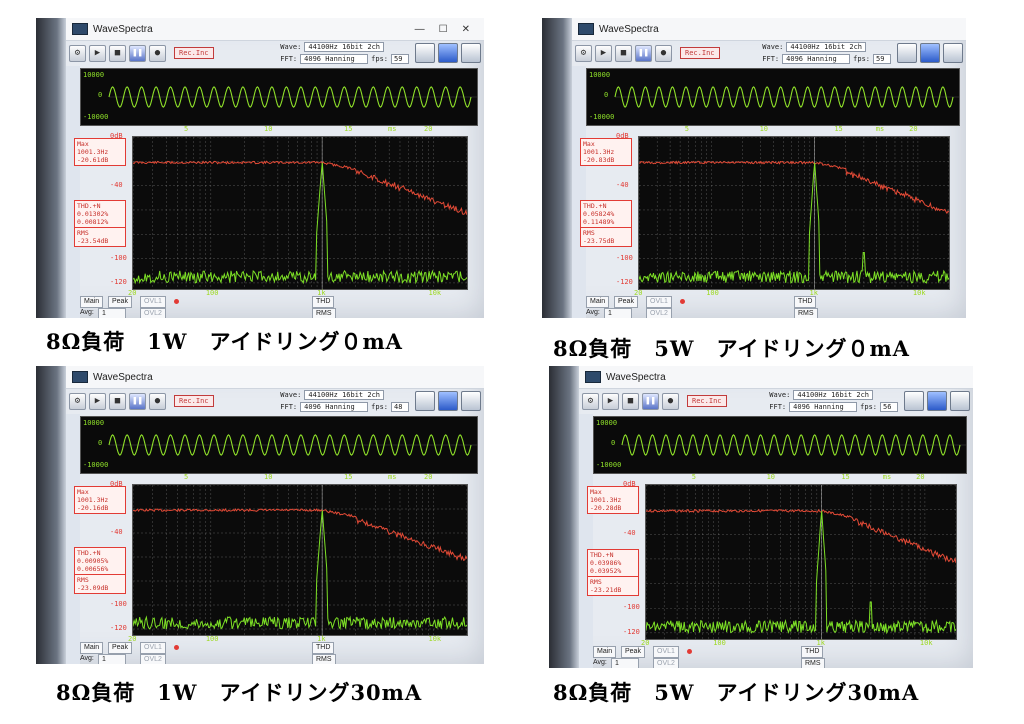 This screenshot has height=724, width=1024. What do you see at coordinates (100, 584) in the screenshot?
I see `rms-info-box: RMS -23.09dB` at bounding box center [100, 584].